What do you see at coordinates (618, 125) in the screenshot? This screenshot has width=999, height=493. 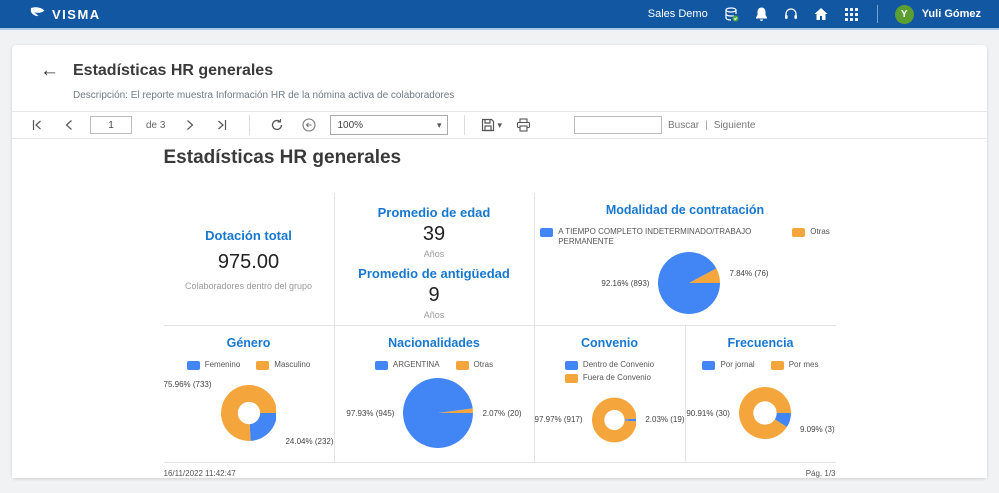 I see `search-input` at bounding box center [618, 125].